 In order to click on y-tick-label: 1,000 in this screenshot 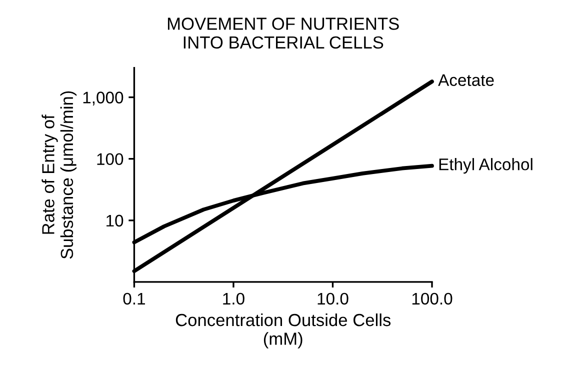, I will do `click(103, 99)`.